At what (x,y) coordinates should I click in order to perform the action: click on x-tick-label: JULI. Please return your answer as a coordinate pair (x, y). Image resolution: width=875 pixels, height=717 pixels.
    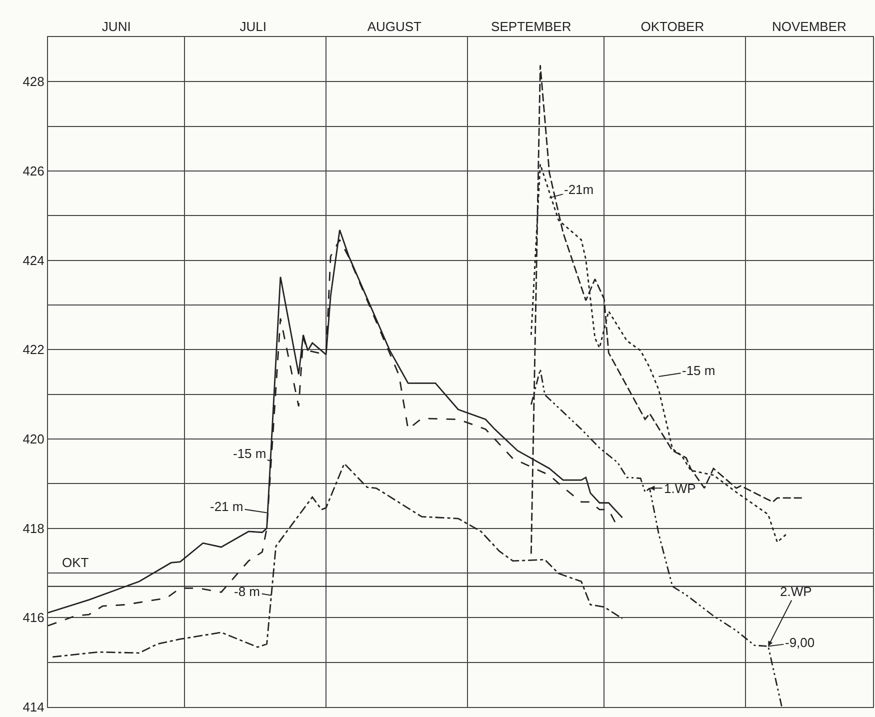
    Looking at the image, I should click on (253, 26).